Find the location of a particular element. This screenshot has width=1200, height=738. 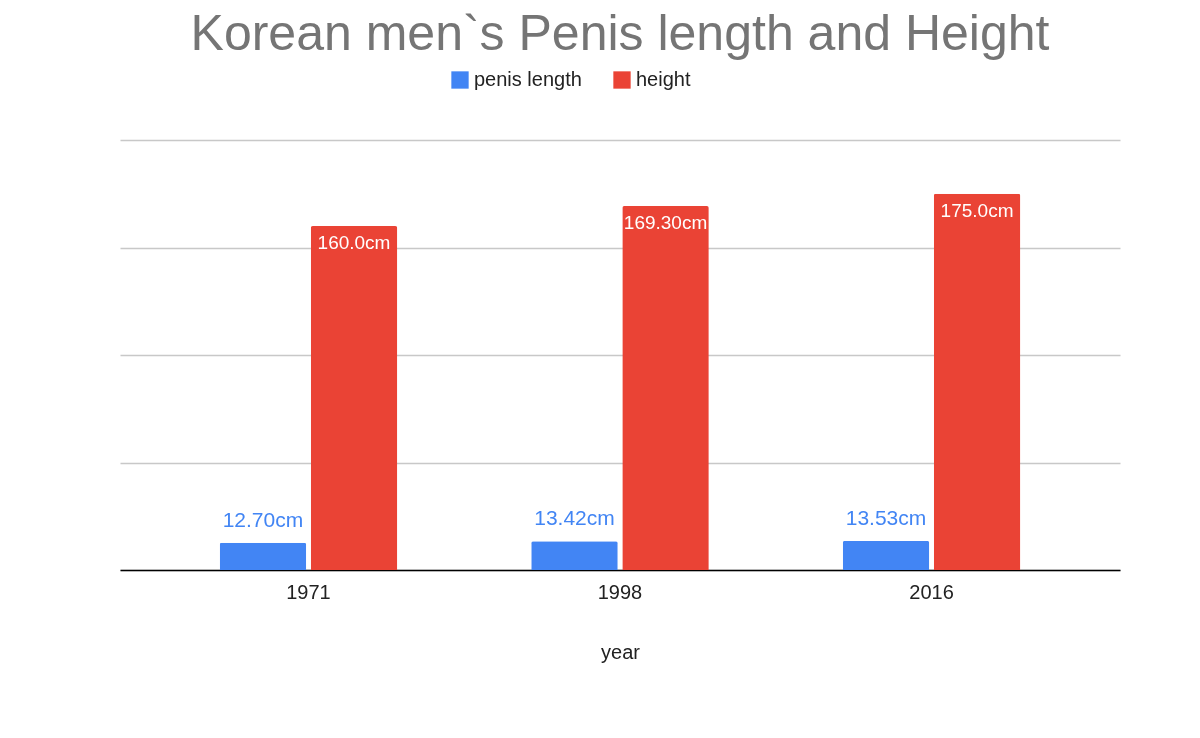

x-tick-label: 1998 is located at coordinates (620, 591).